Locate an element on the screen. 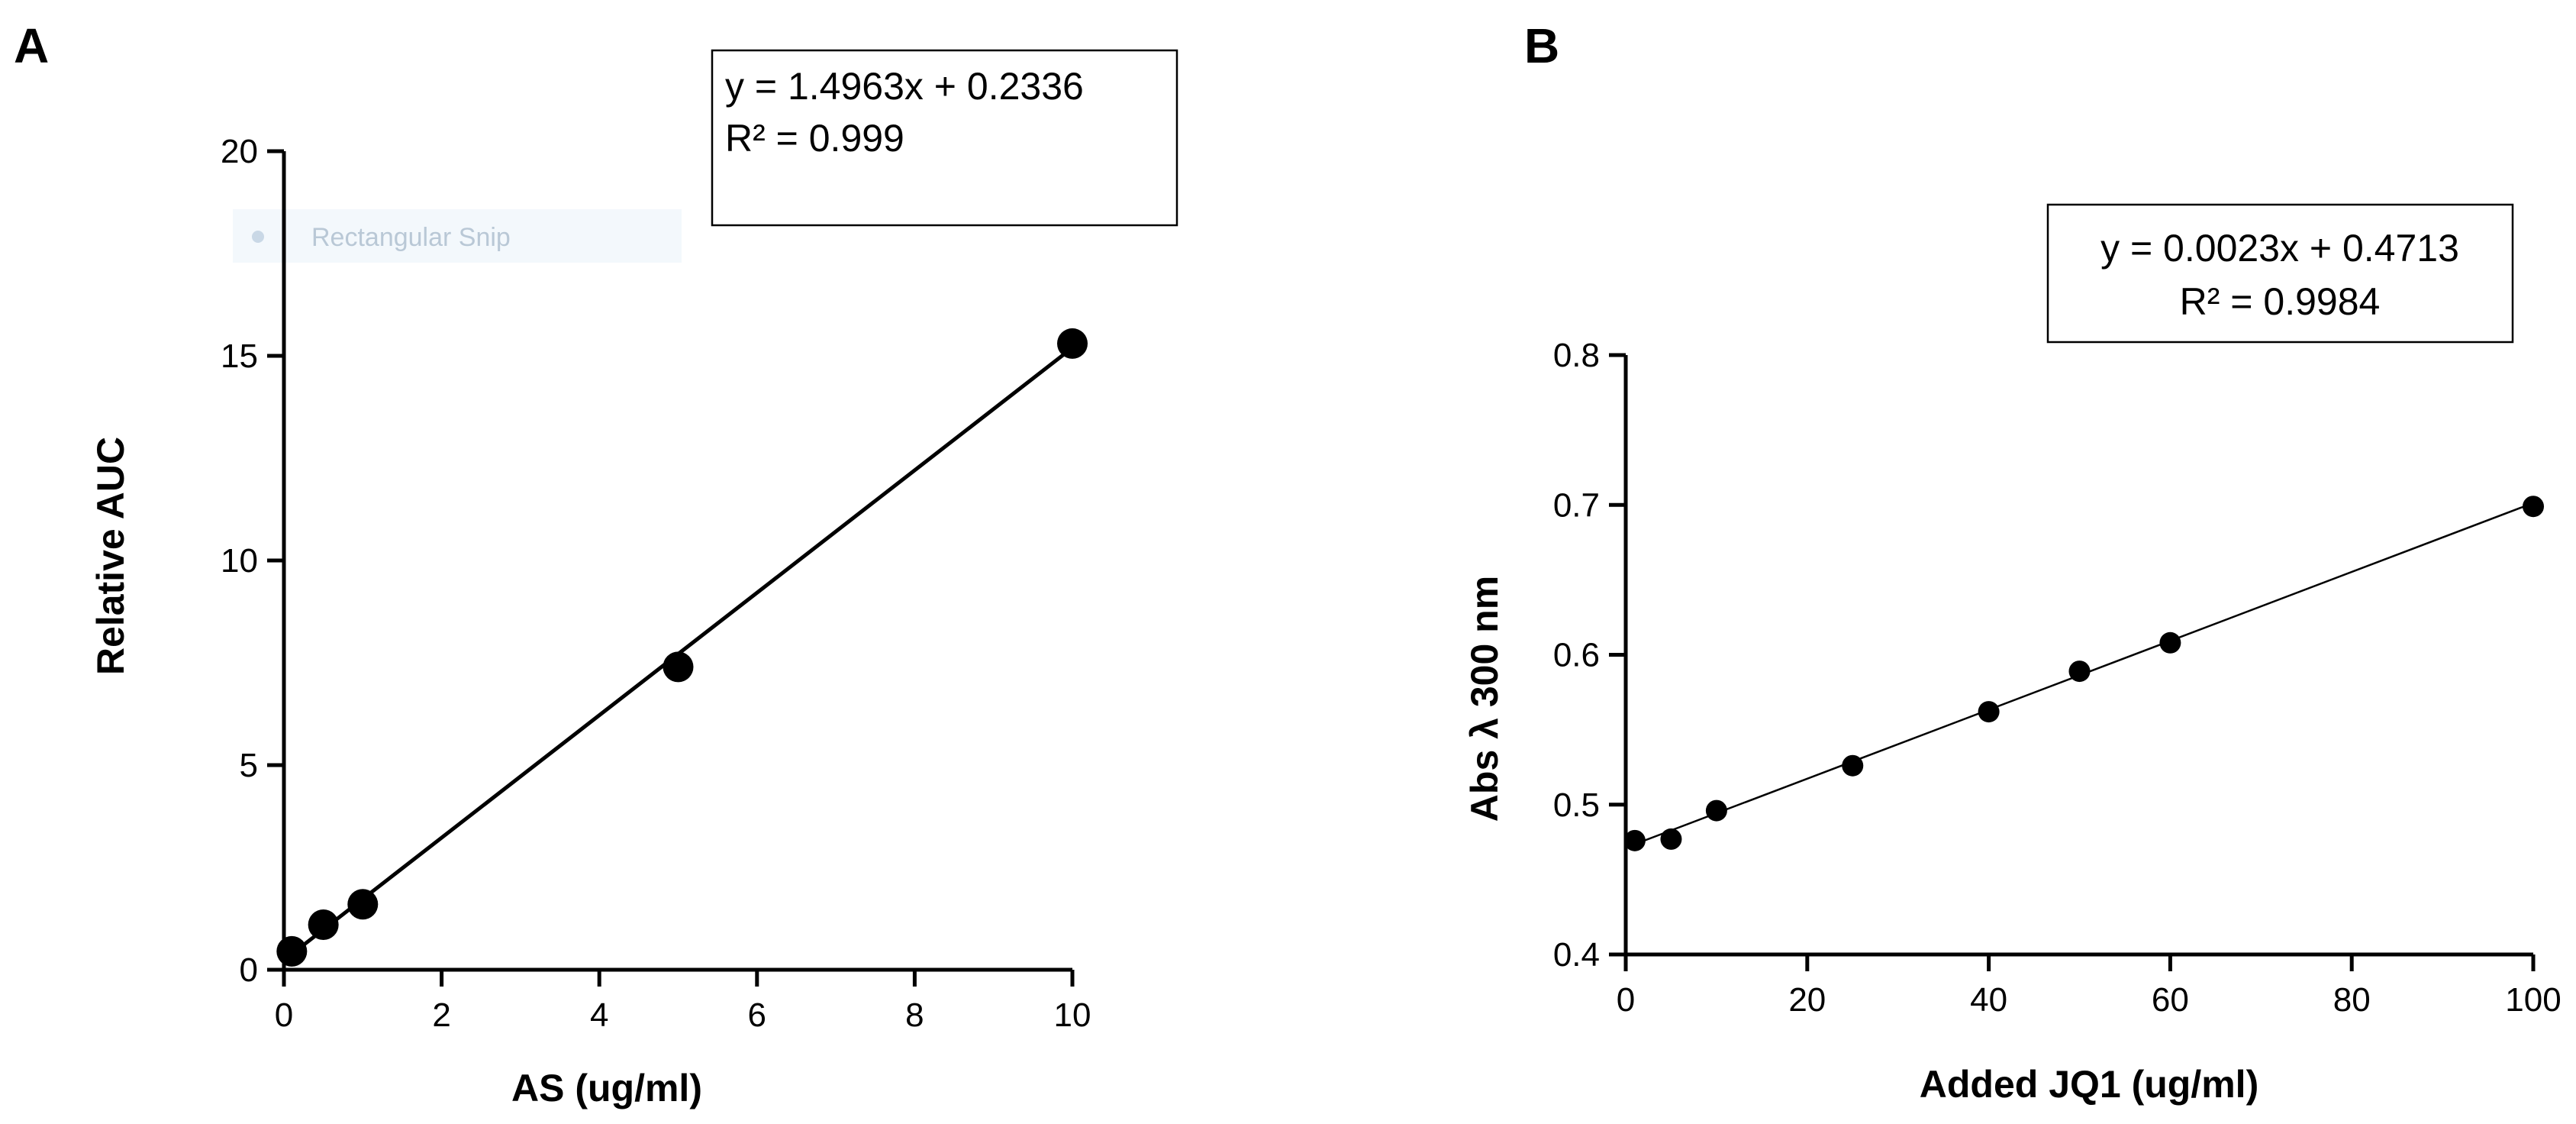 This screenshot has height=1124, width=2576. chart-a-ylabel: Relative AUC is located at coordinates (111, 556).